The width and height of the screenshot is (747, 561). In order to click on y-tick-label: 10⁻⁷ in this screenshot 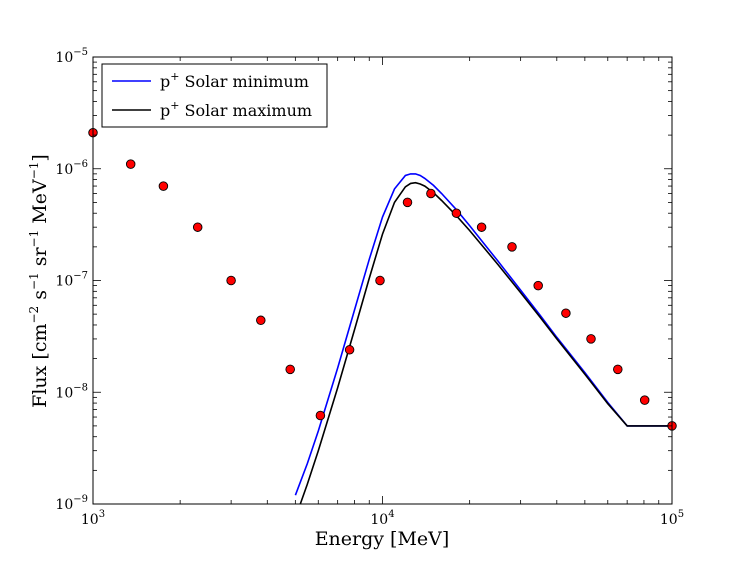, I will do `click(71, 280)`.